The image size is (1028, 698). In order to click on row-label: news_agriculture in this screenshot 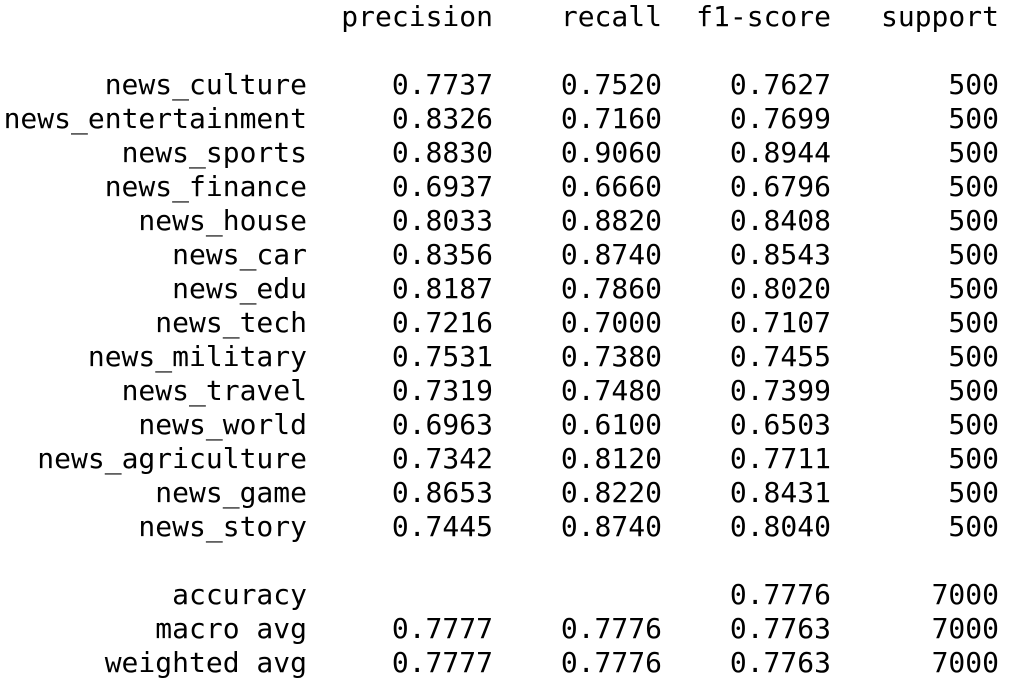, I will do `click(172, 458)`.